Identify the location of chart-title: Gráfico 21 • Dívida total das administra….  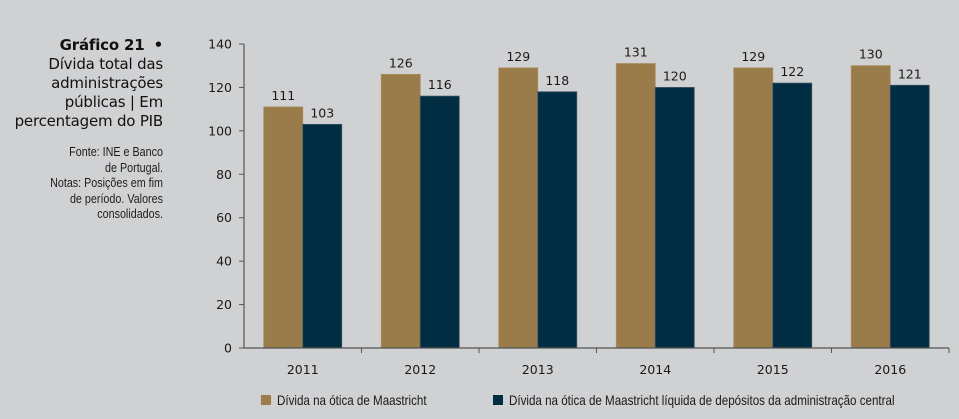
(82, 83).